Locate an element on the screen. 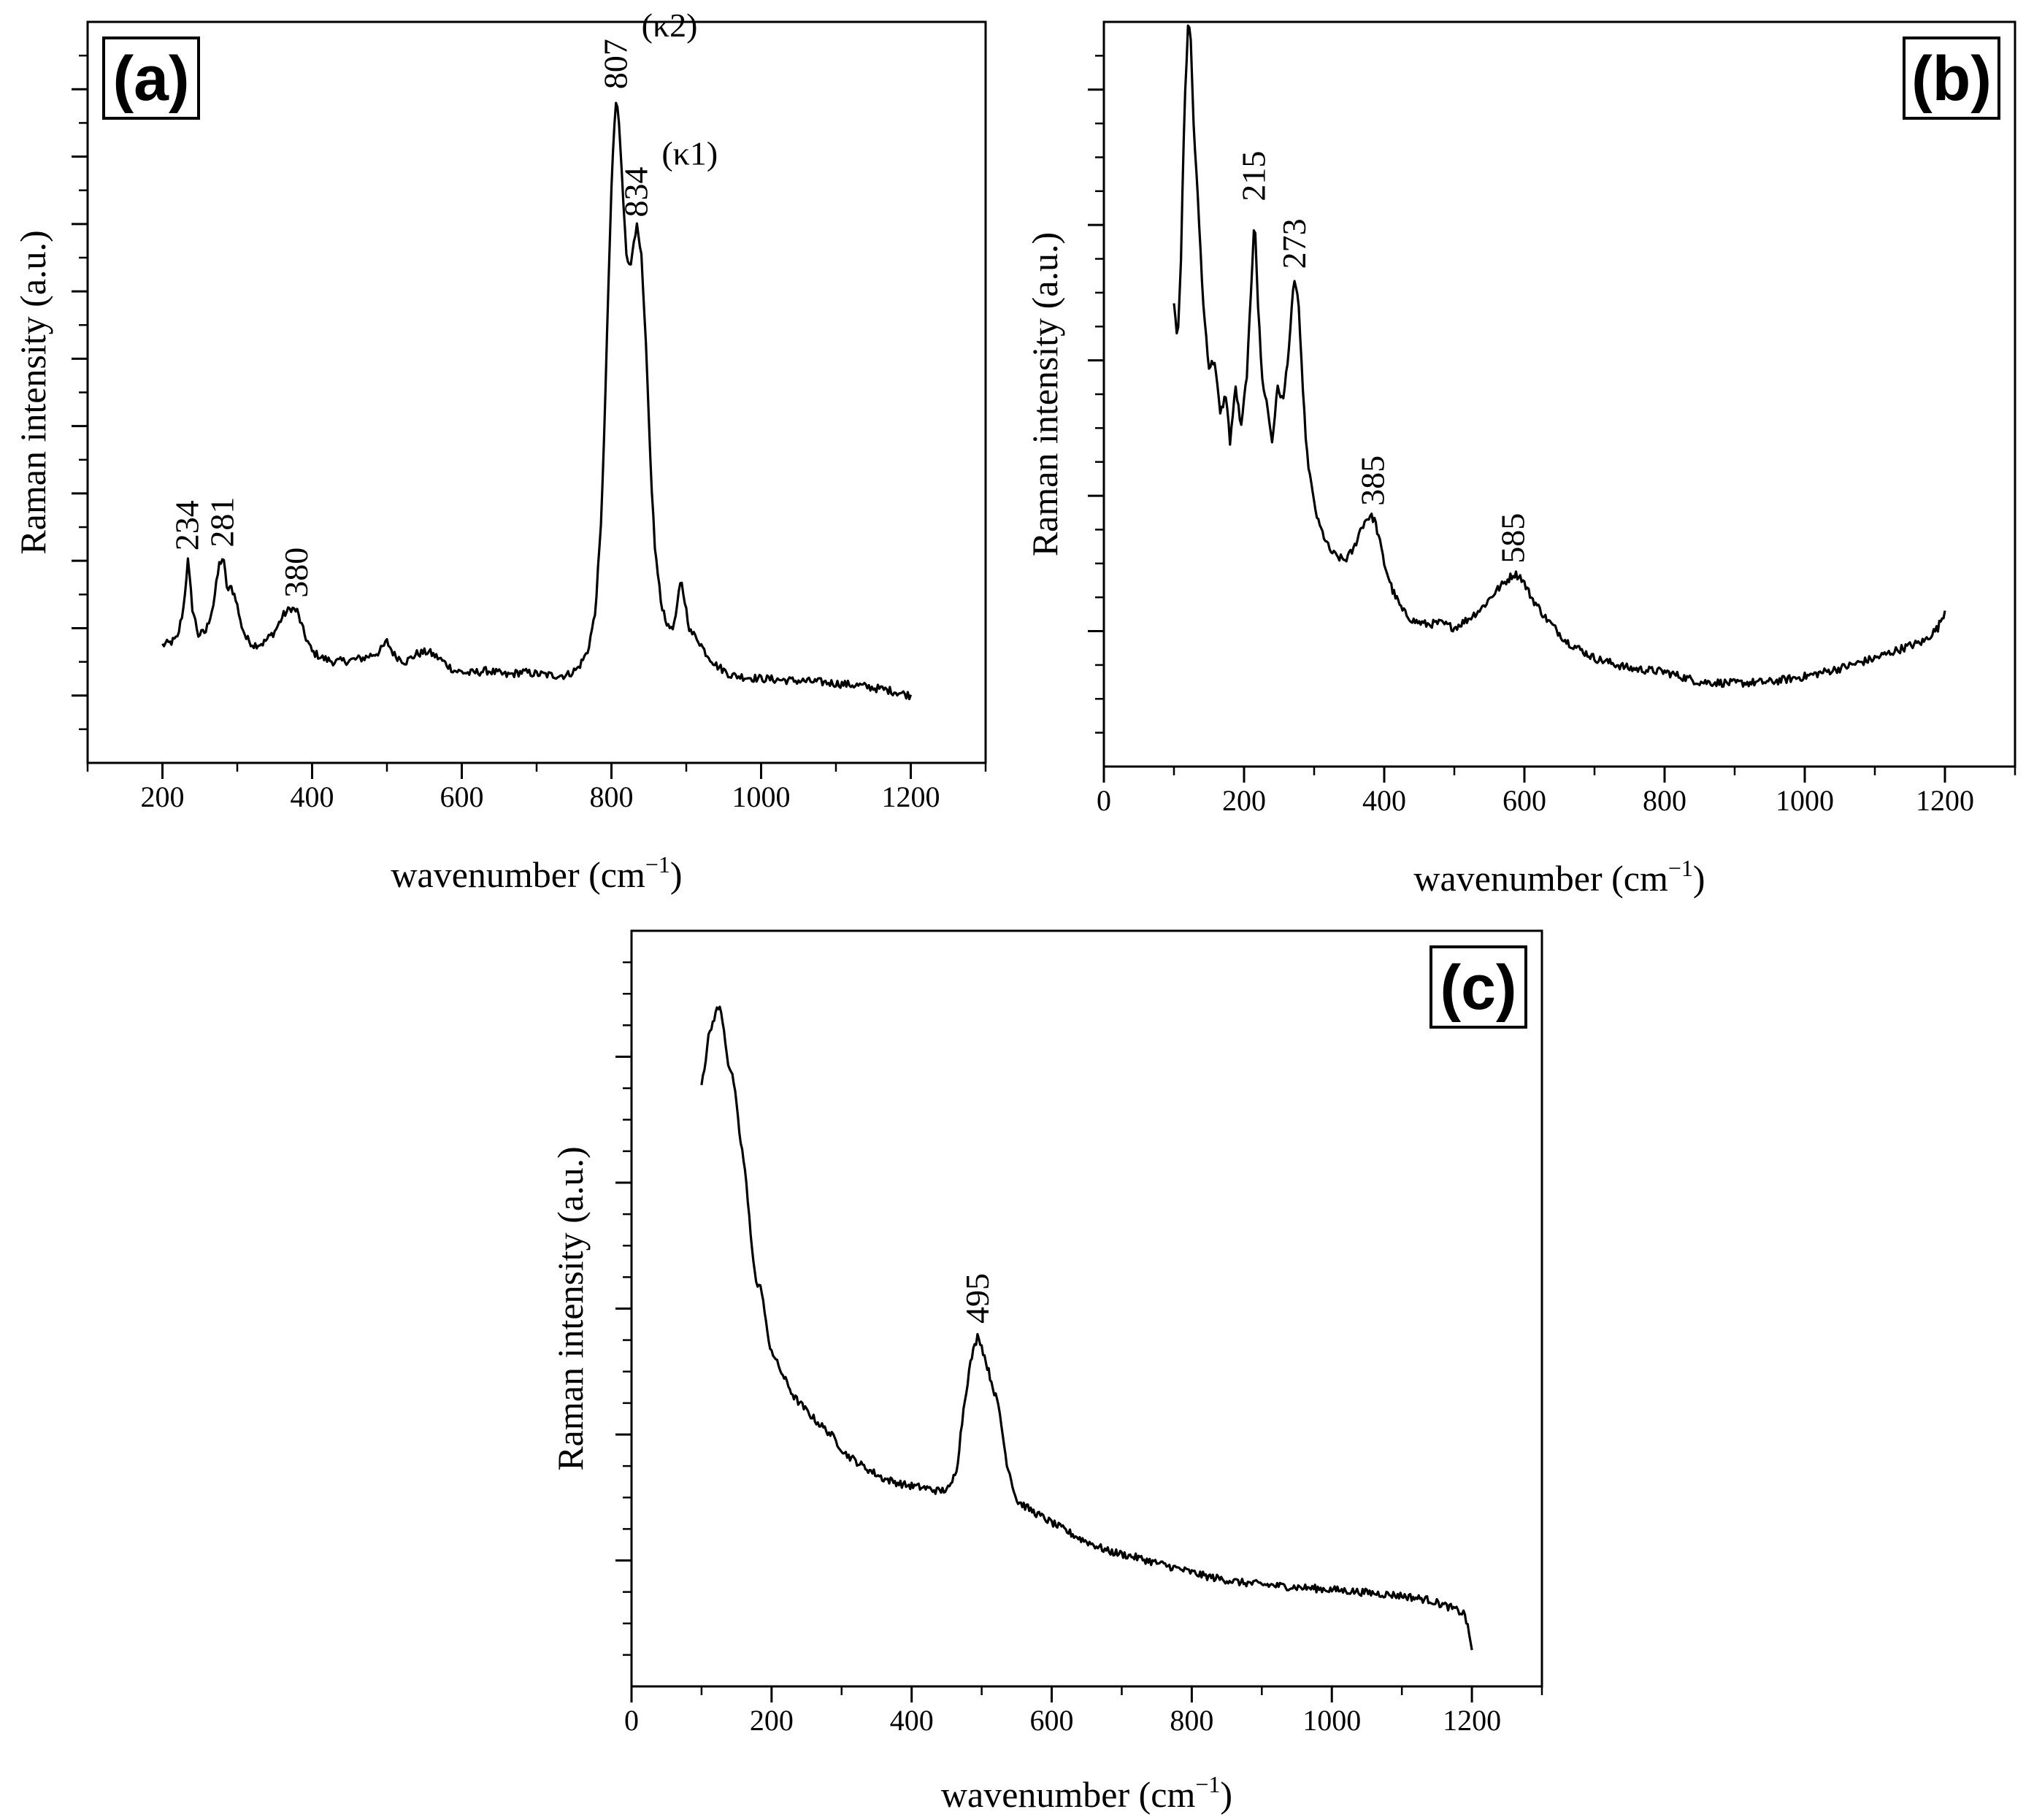  peak-label: 234 is located at coordinates (186, 525).